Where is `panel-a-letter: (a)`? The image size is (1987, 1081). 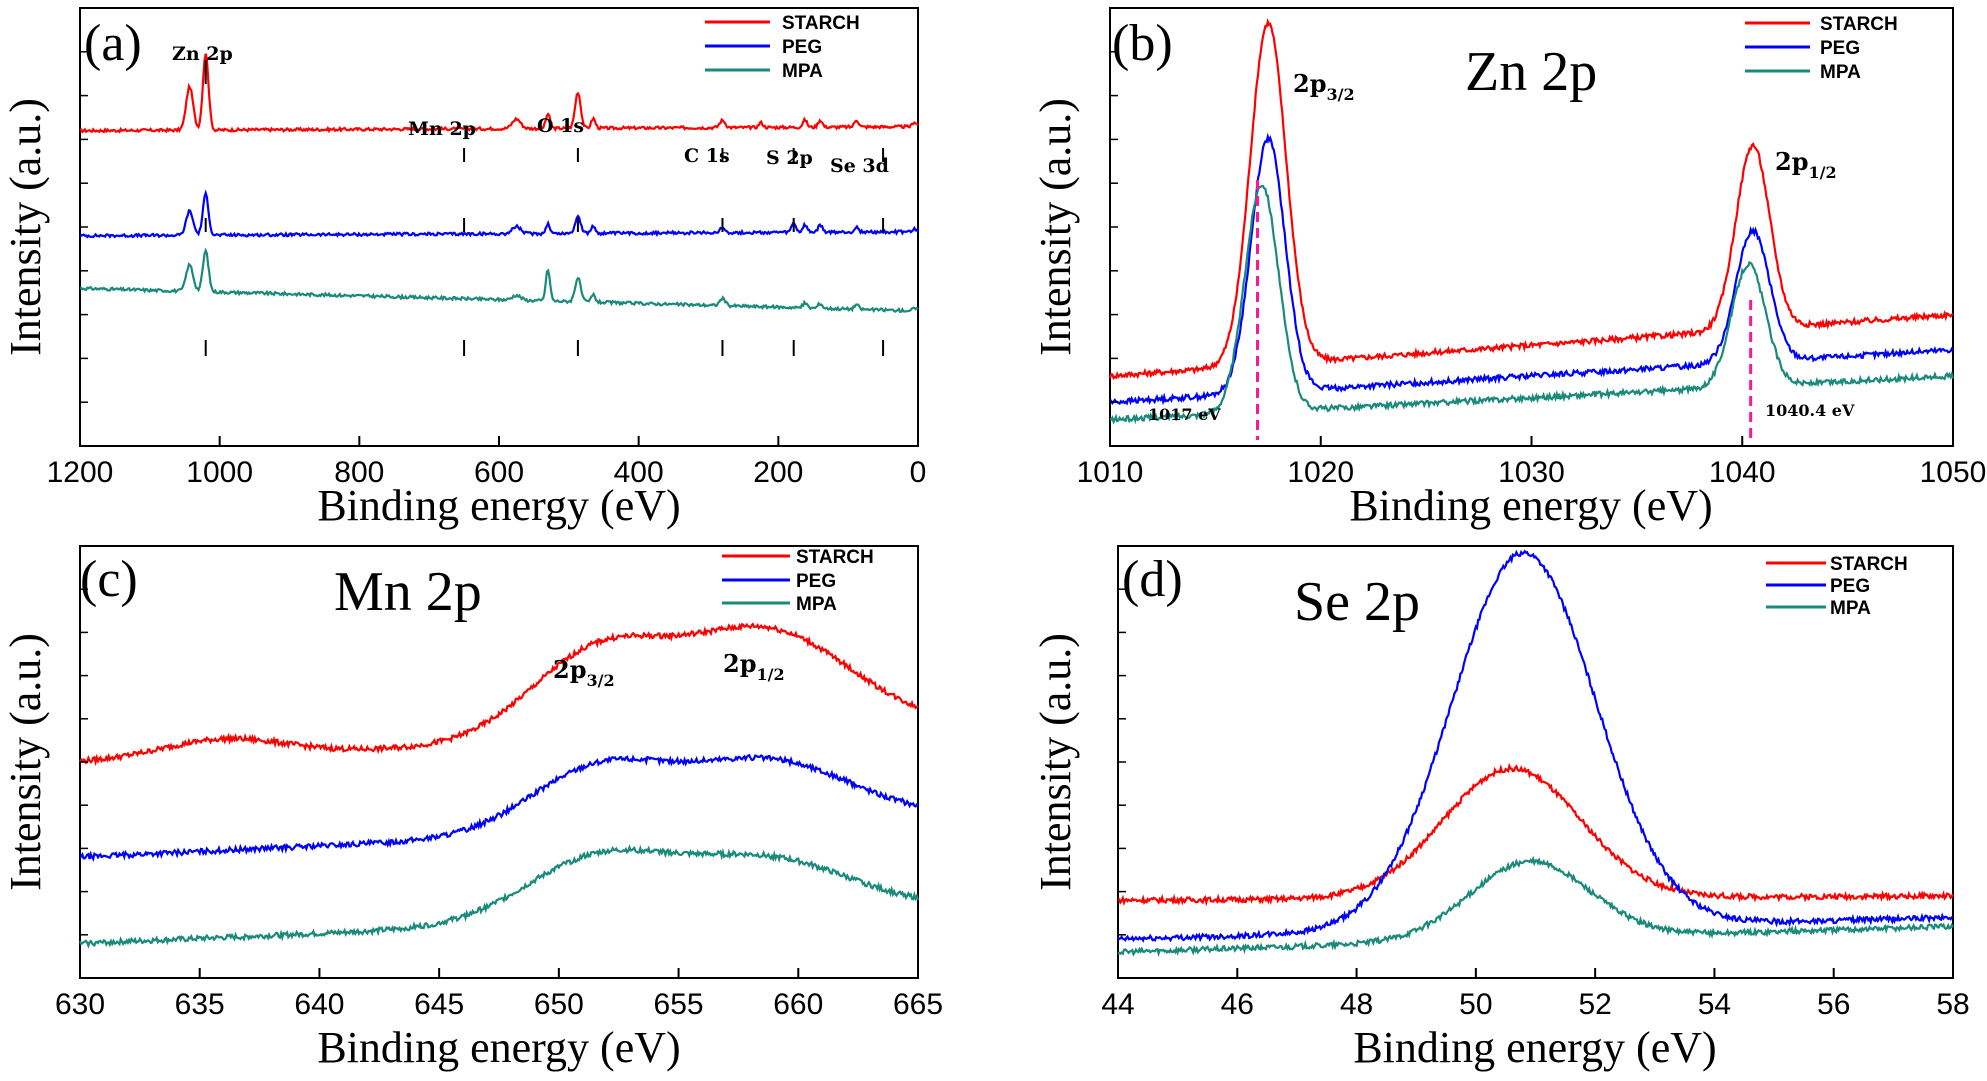 panel-a-letter: (a) is located at coordinates (113, 43).